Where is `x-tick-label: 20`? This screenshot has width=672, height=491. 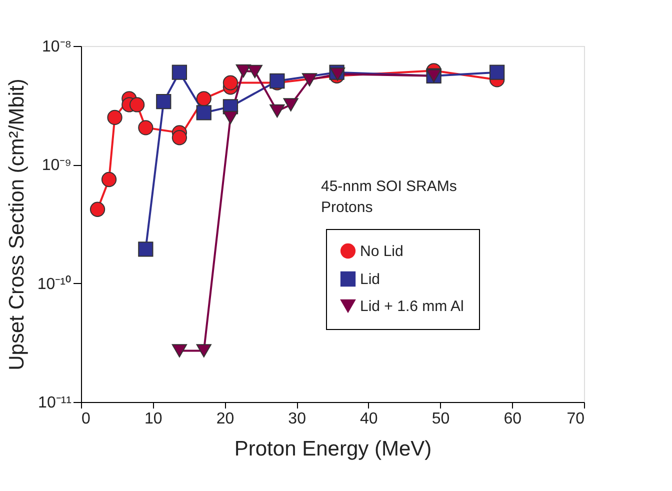 x-tick-label: 20 is located at coordinates (225, 419).